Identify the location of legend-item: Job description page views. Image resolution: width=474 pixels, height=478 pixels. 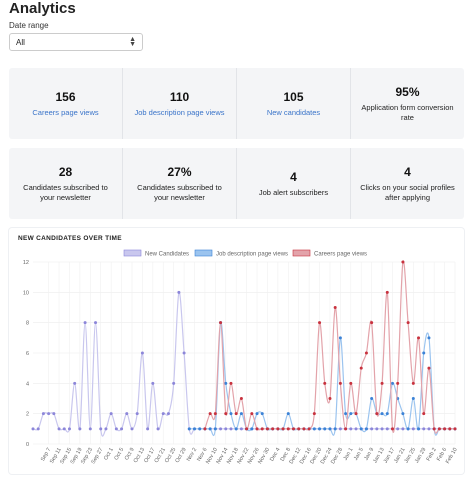
(241, 253).